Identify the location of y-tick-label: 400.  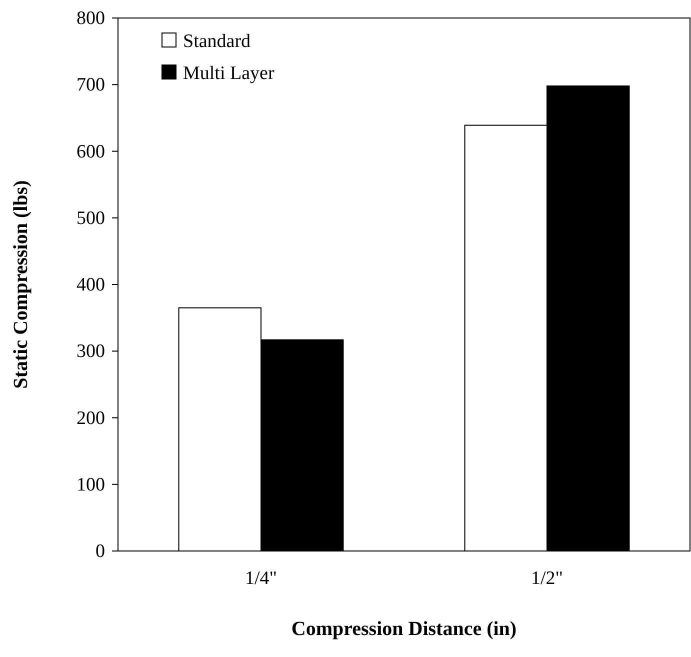
(90, 285).